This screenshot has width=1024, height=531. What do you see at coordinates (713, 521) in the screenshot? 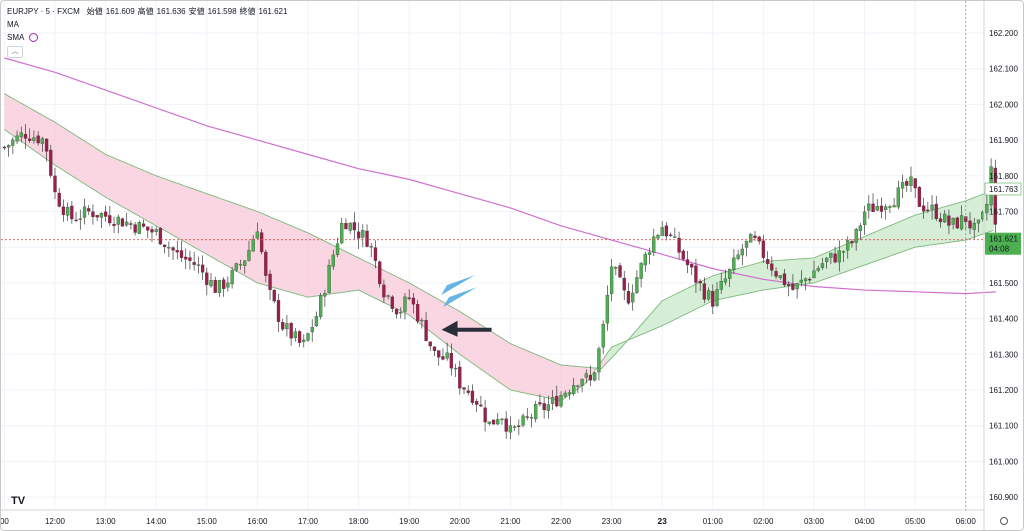
I see `time-tick-label: 01:00` at bounding box center [713, 521].